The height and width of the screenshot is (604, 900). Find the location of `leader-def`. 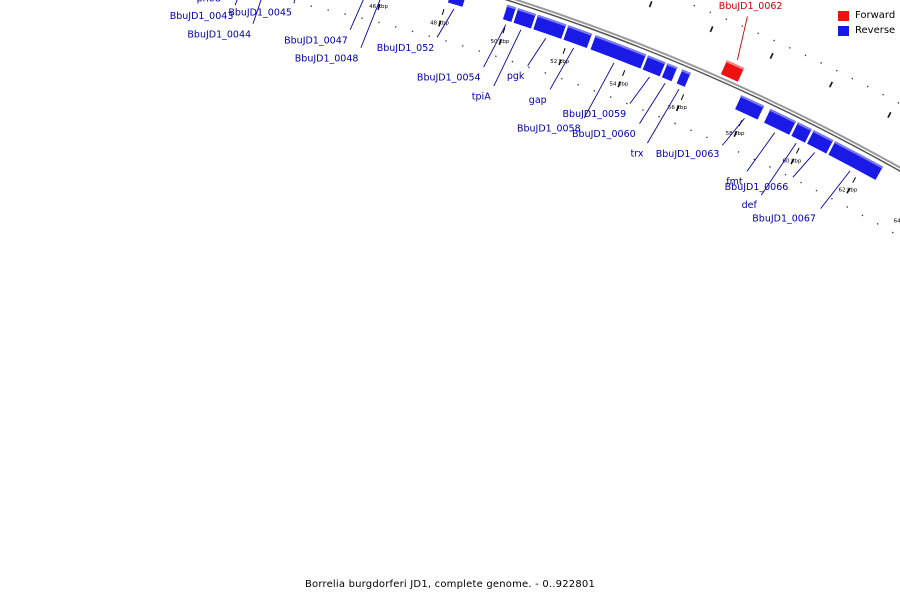

leader-def is located at coordinates (778, 169).